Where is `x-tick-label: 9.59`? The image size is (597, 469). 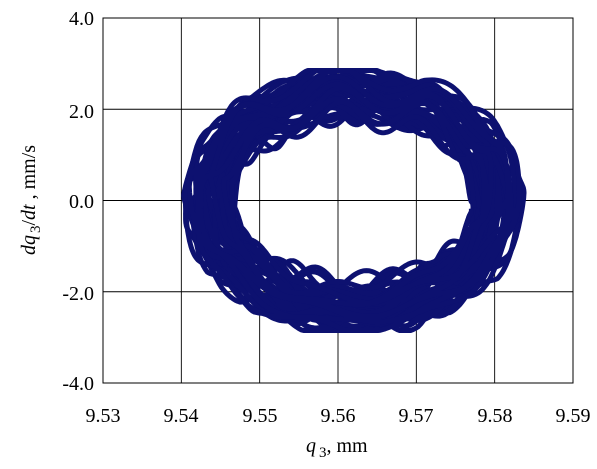 x-tick-label: 9.59 is located at coordinates (573, 416).